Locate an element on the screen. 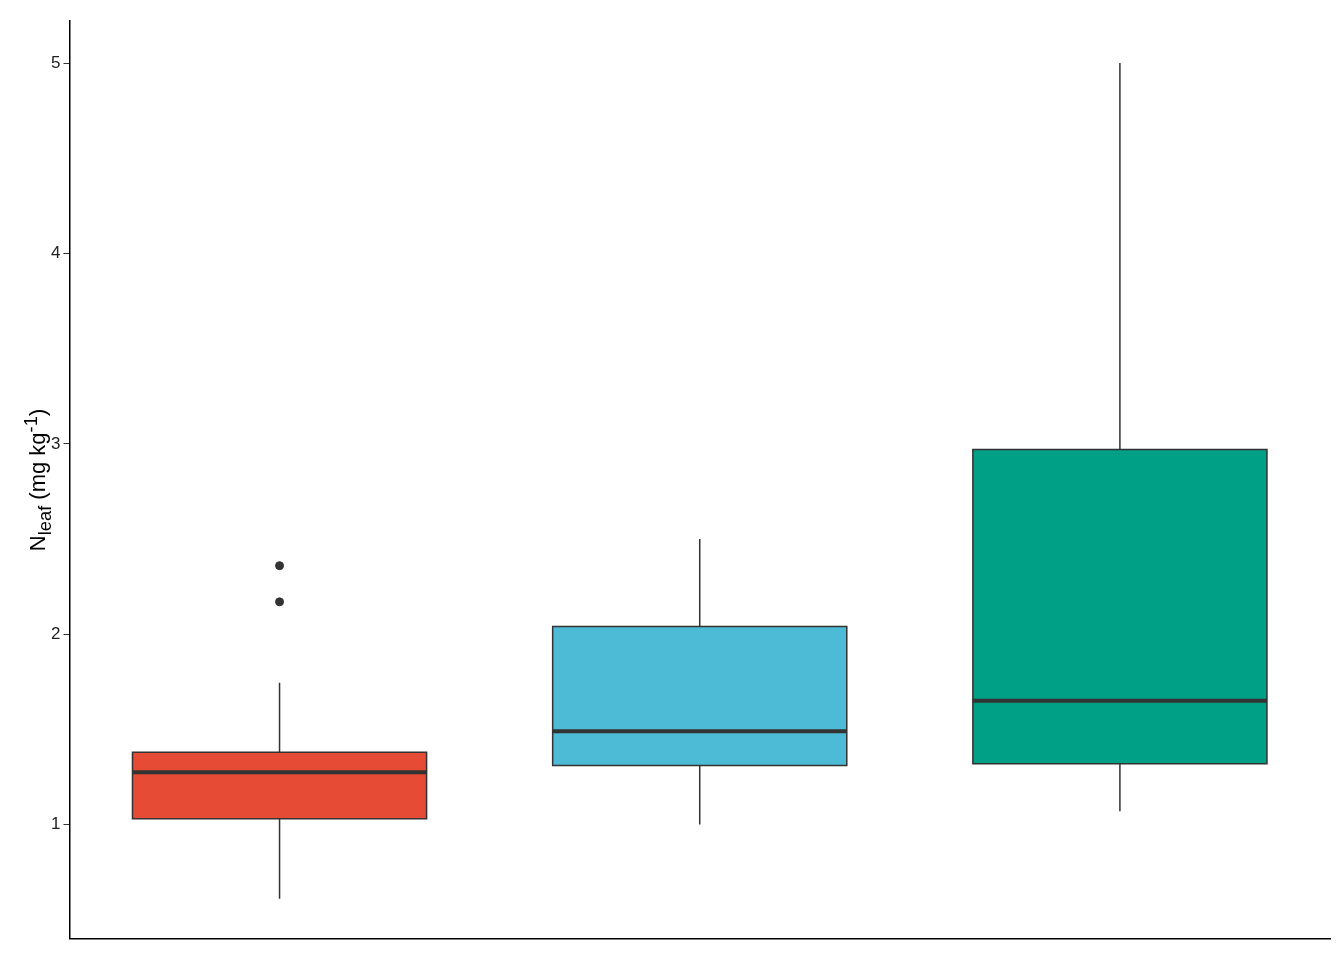  y-tick-label: 2 is located at coordinates (55, 633).